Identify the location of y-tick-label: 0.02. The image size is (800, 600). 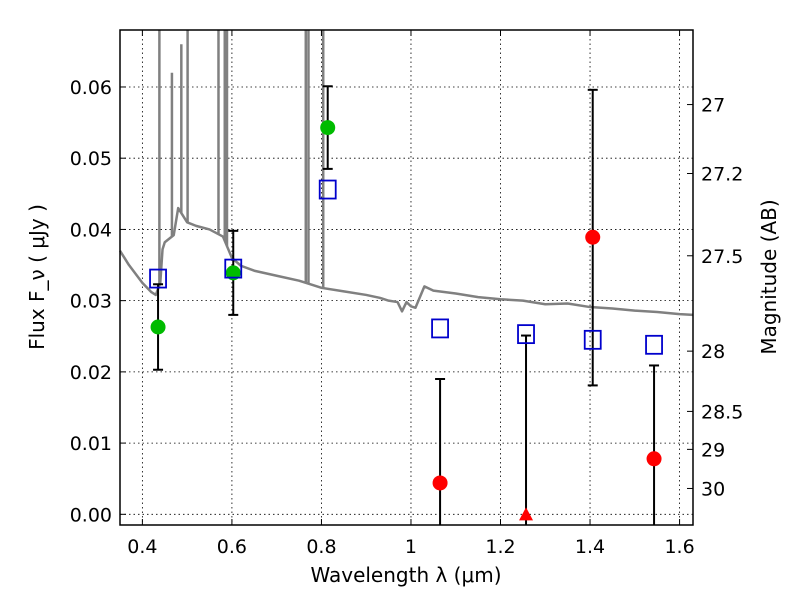
(91, 373).